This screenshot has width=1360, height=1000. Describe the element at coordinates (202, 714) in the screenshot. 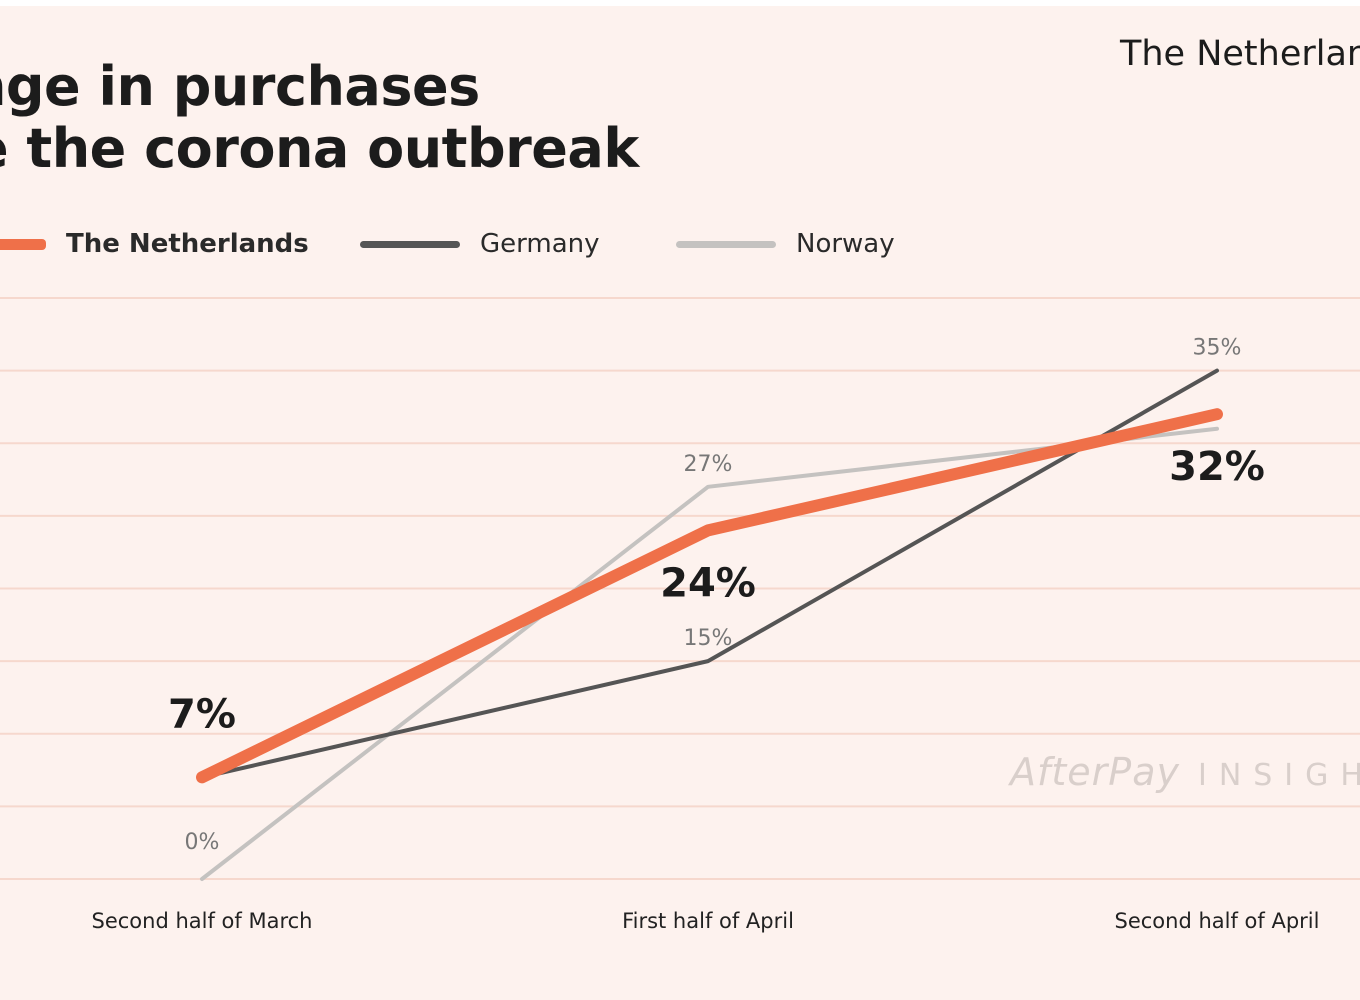

I see `data-label: 7%` at that location.